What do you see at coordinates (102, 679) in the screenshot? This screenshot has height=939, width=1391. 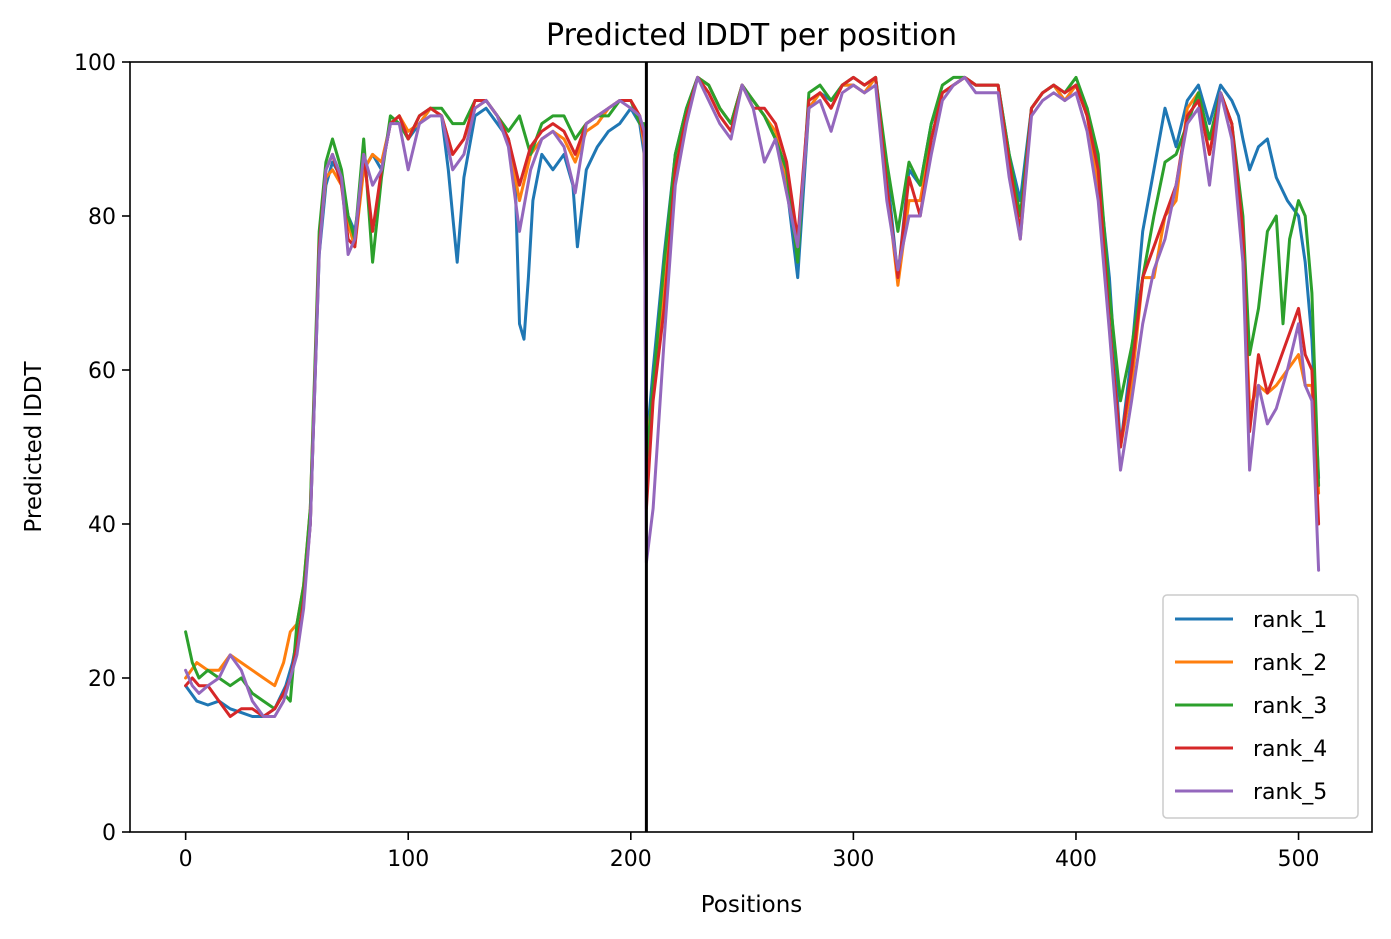 I see `y-tick-label: 20` at bounding box center [102, 679].